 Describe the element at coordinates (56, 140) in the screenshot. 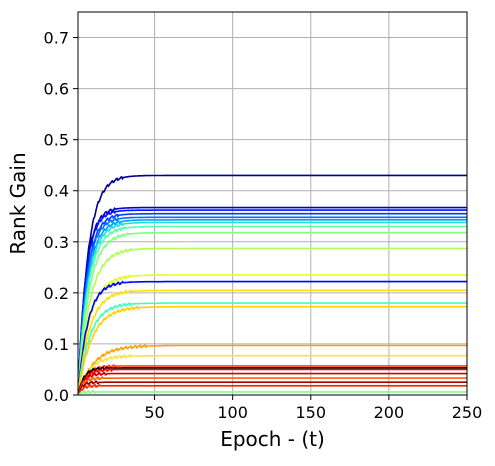

I see `y-tick-label: 0.5` at that location.